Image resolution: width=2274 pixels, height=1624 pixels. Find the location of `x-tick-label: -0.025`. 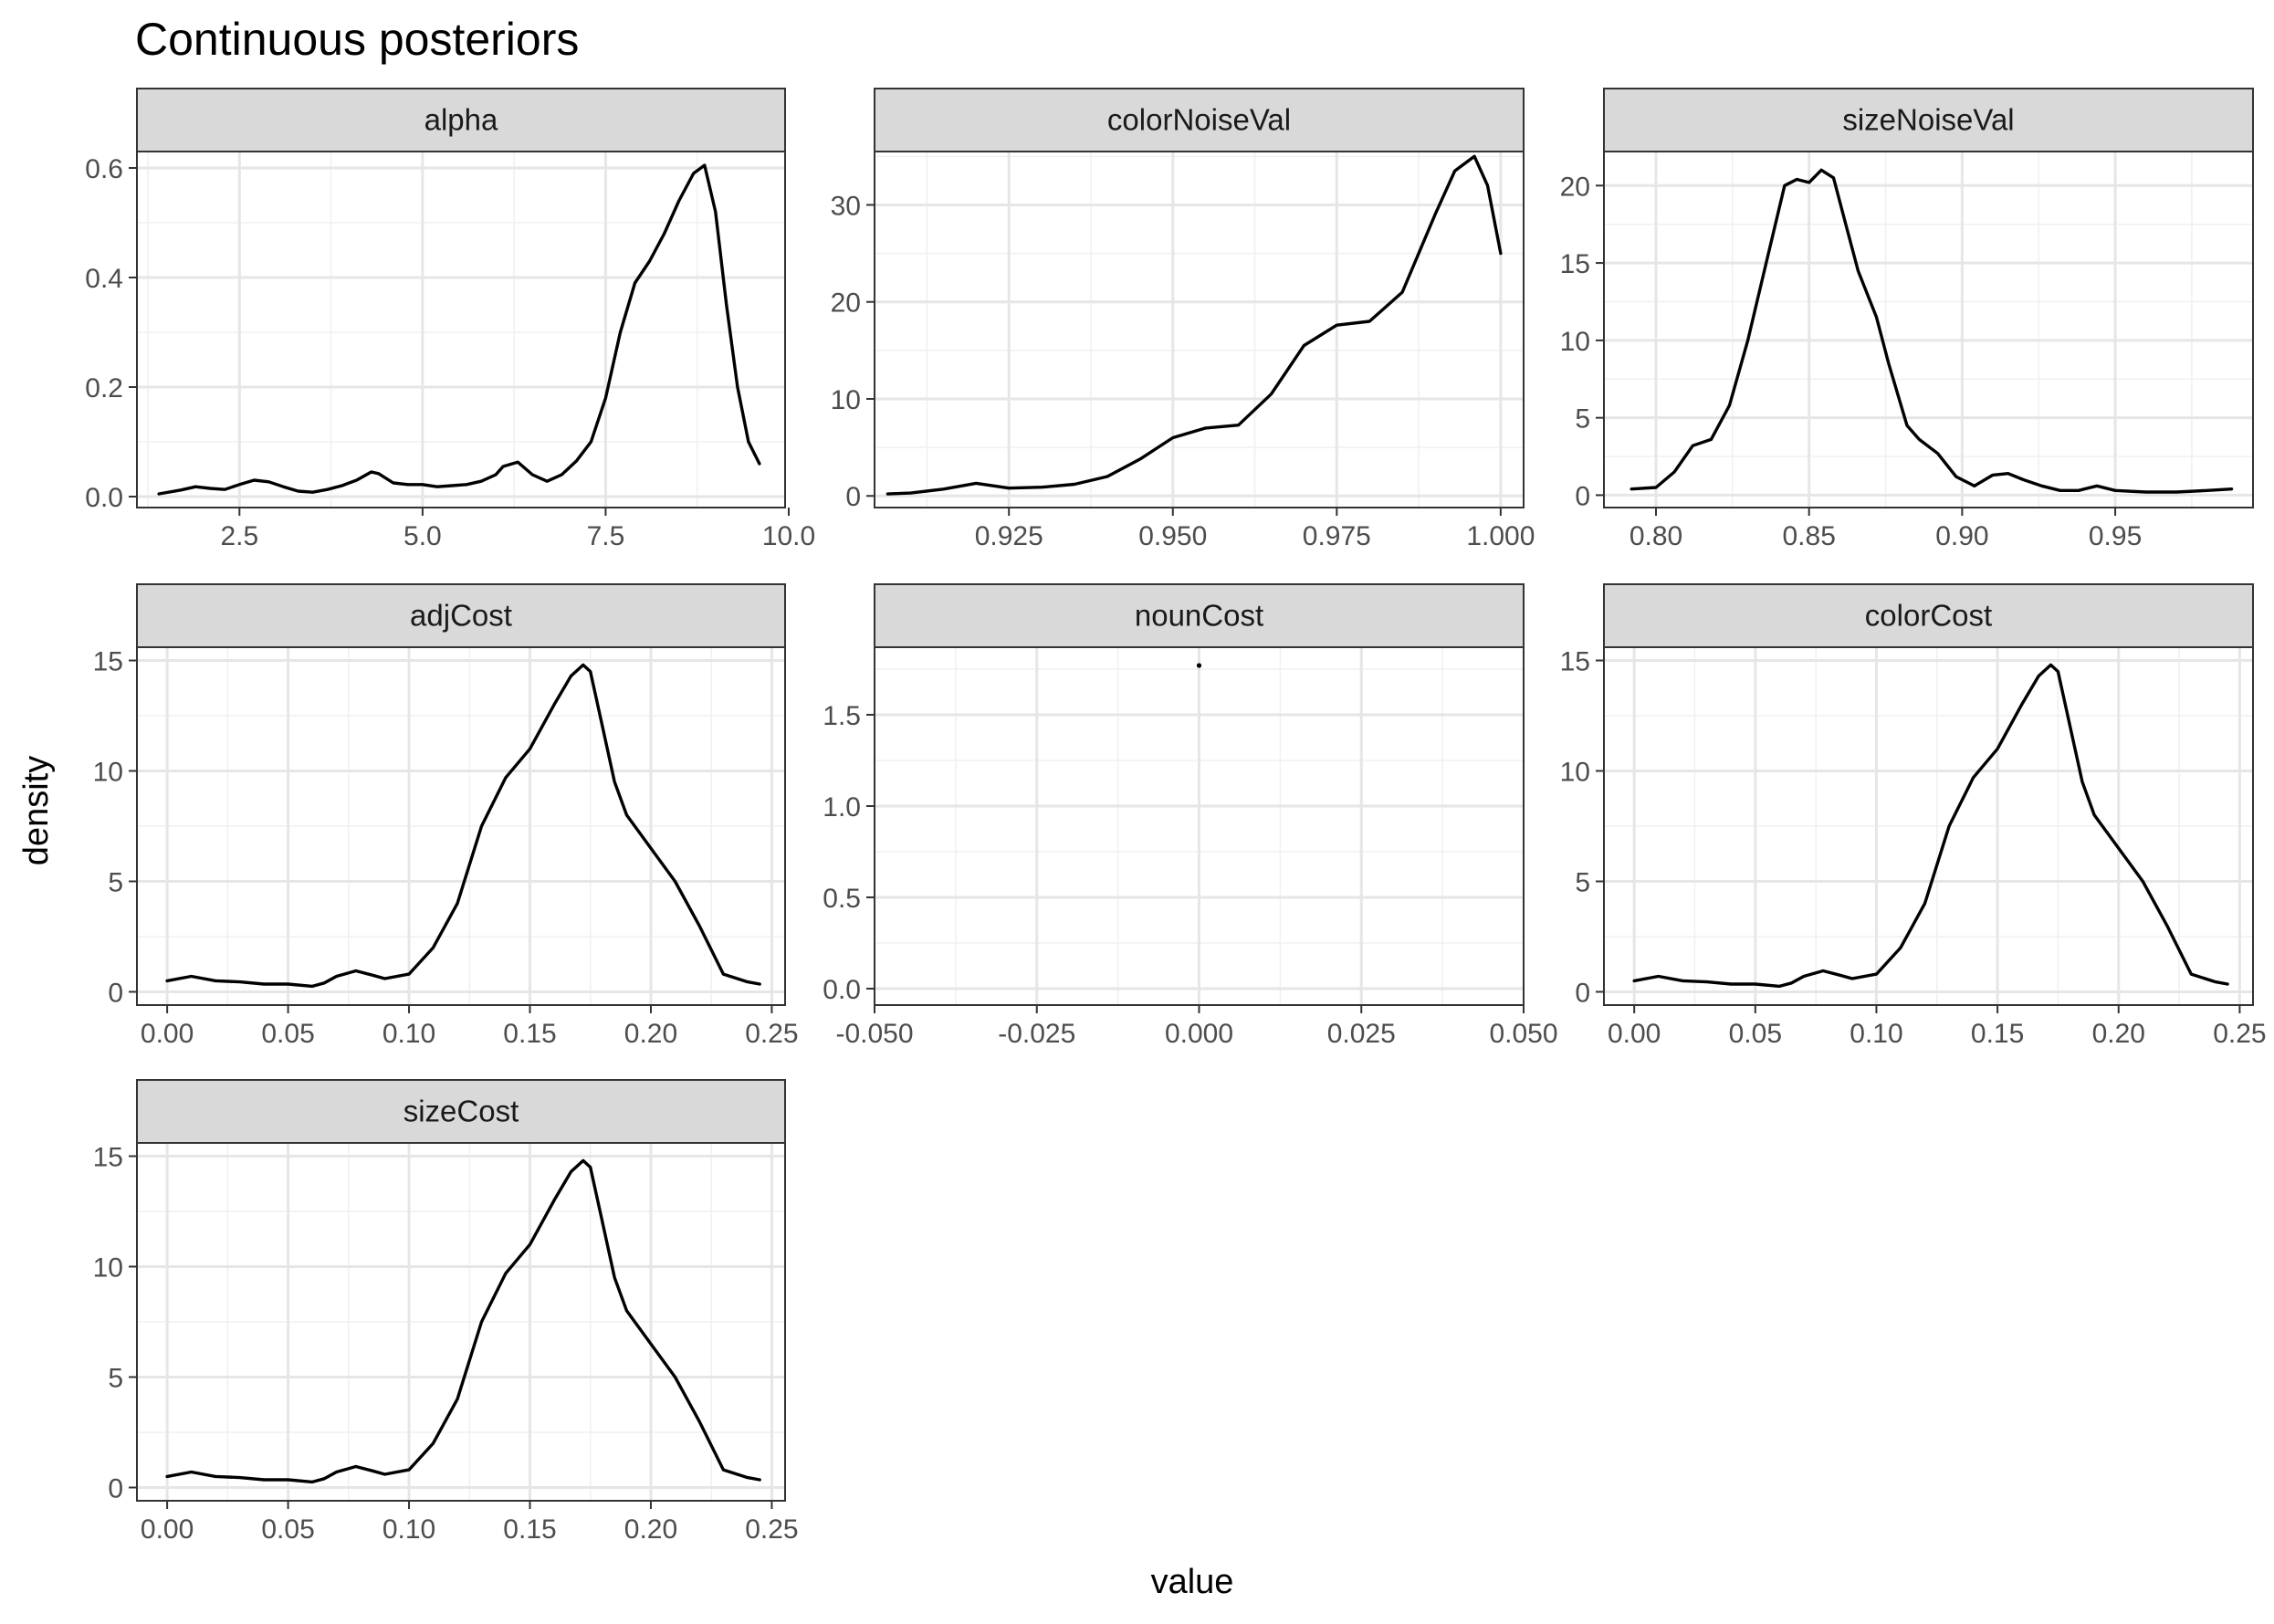

x-tick-label: -0.025 is located at coordinates (1036, 1034).